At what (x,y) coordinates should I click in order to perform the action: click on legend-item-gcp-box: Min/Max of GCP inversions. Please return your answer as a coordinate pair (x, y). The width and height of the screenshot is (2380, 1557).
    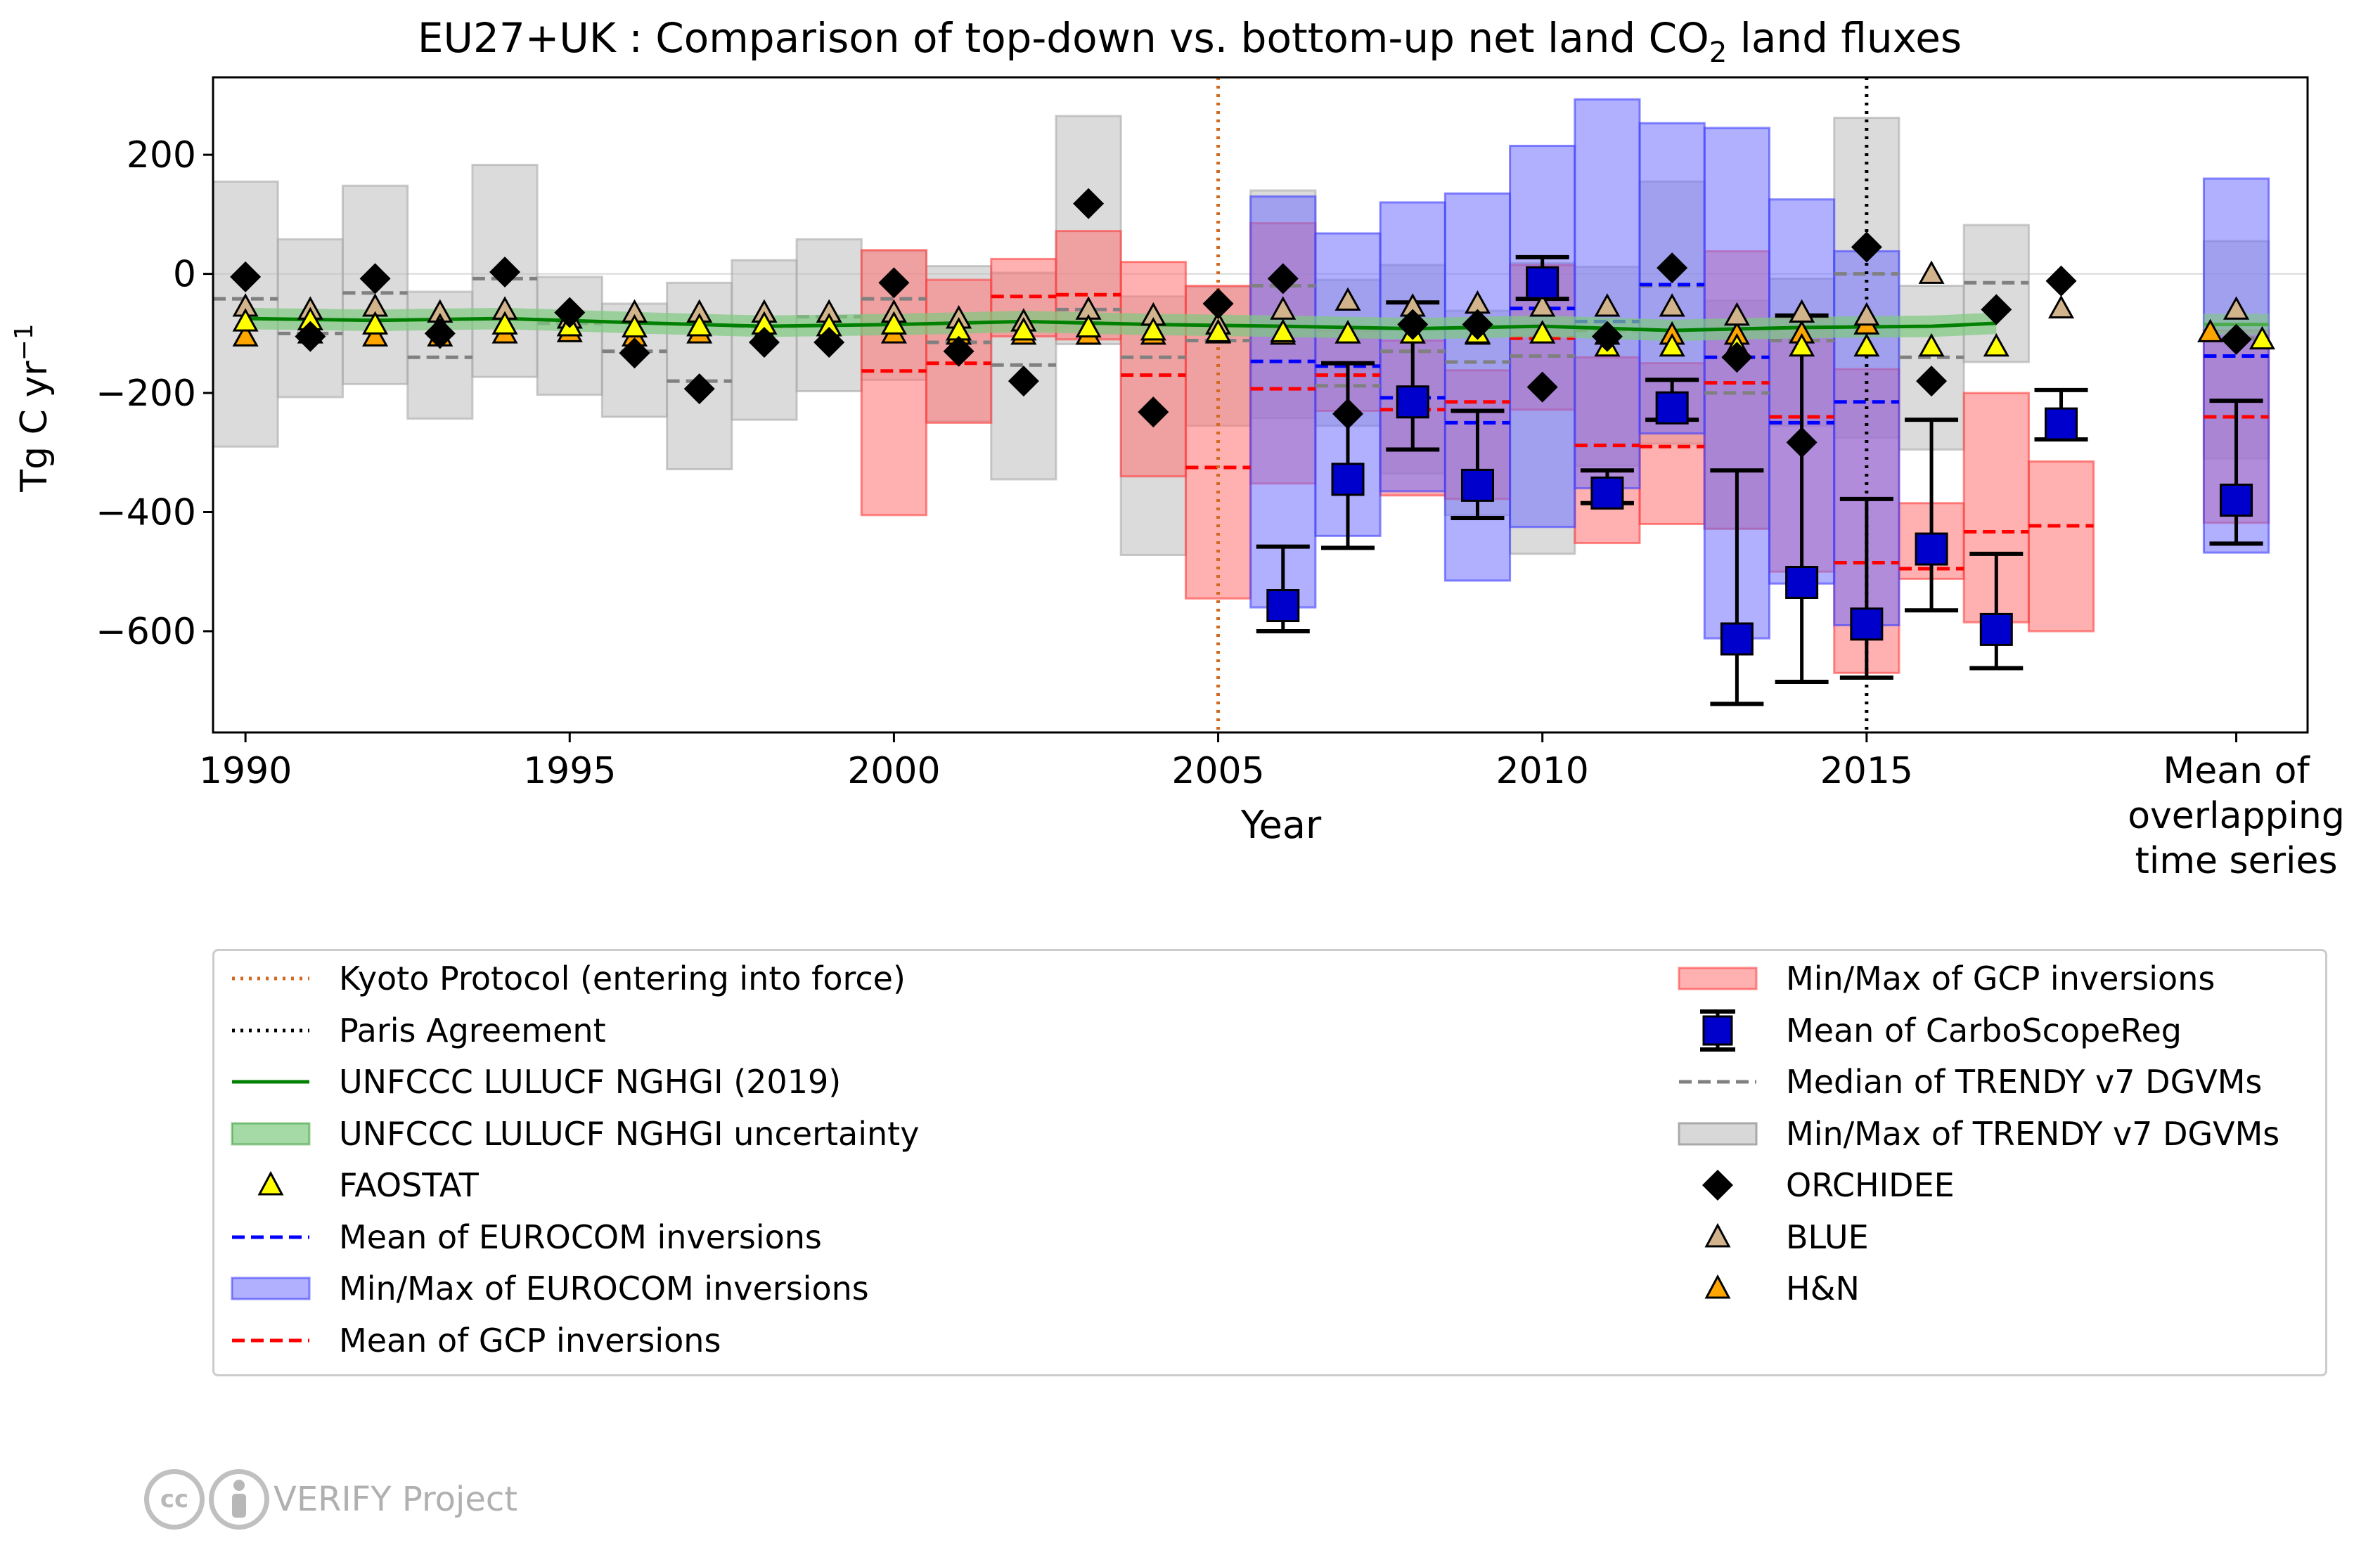
    Looking at the image, I should click on (1944, 978).